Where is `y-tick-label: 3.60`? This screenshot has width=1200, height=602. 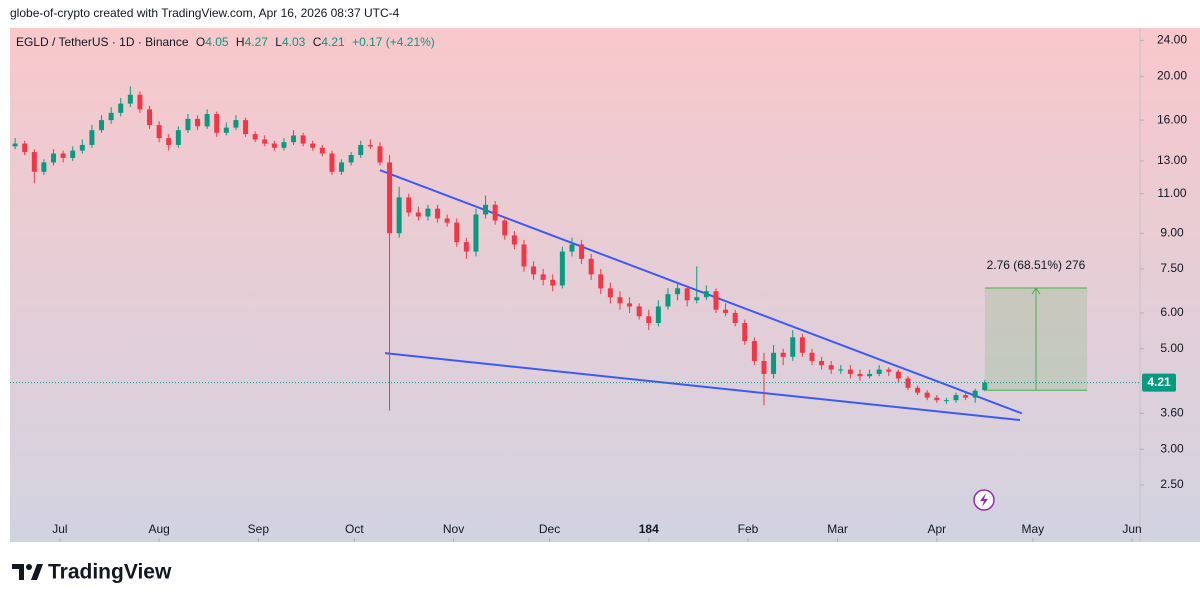 y-tick-label: 3.60 is located at coordinates (1172, 413).